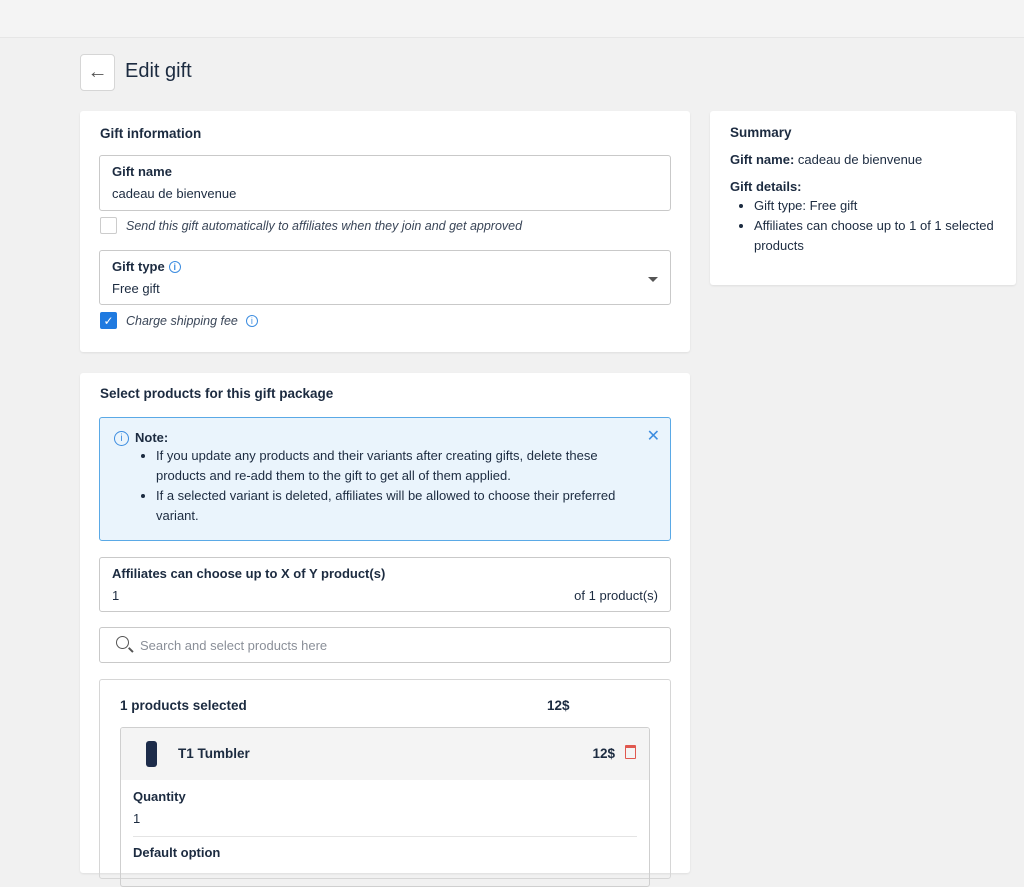  Describe the element at coordinates (108, 320) in the screenshot. I see `charge-shipping-checkbox: ✓` at that location.